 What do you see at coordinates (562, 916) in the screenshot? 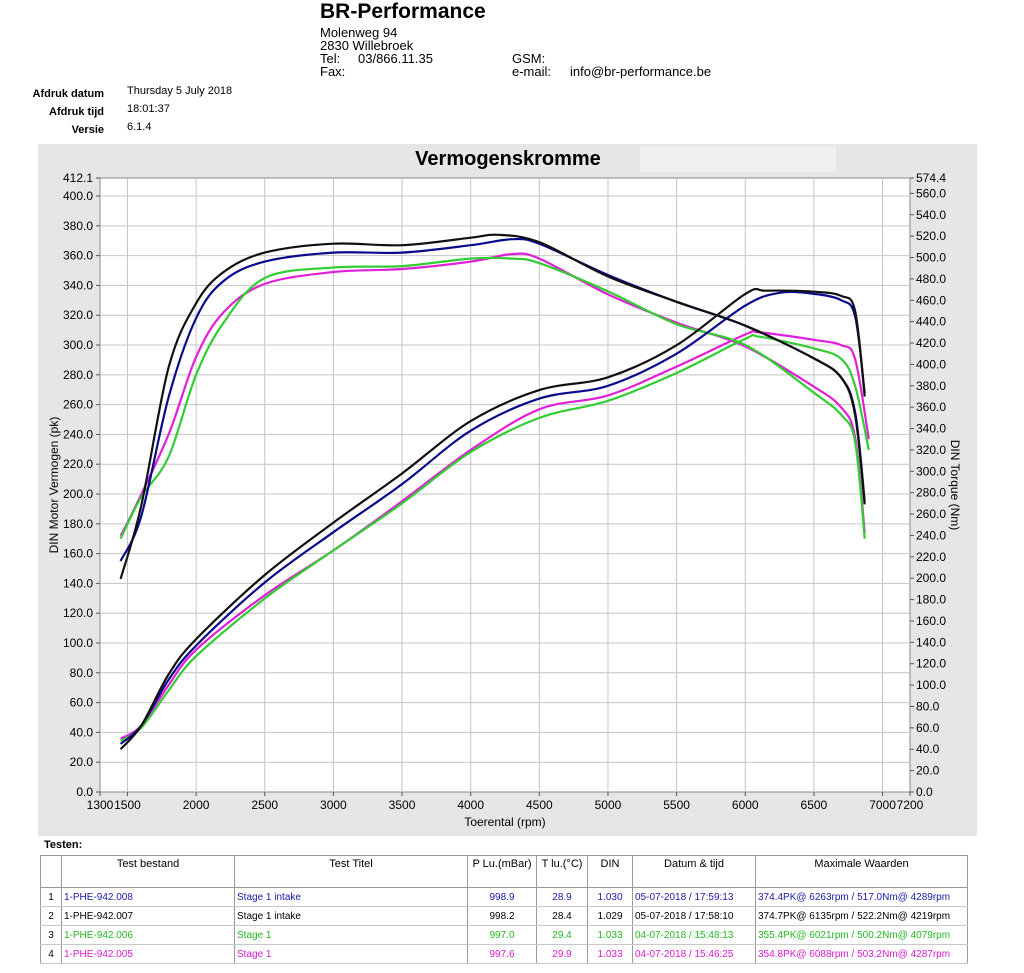
I see `row-temp: 28.4` at bounding box center [562, 916].